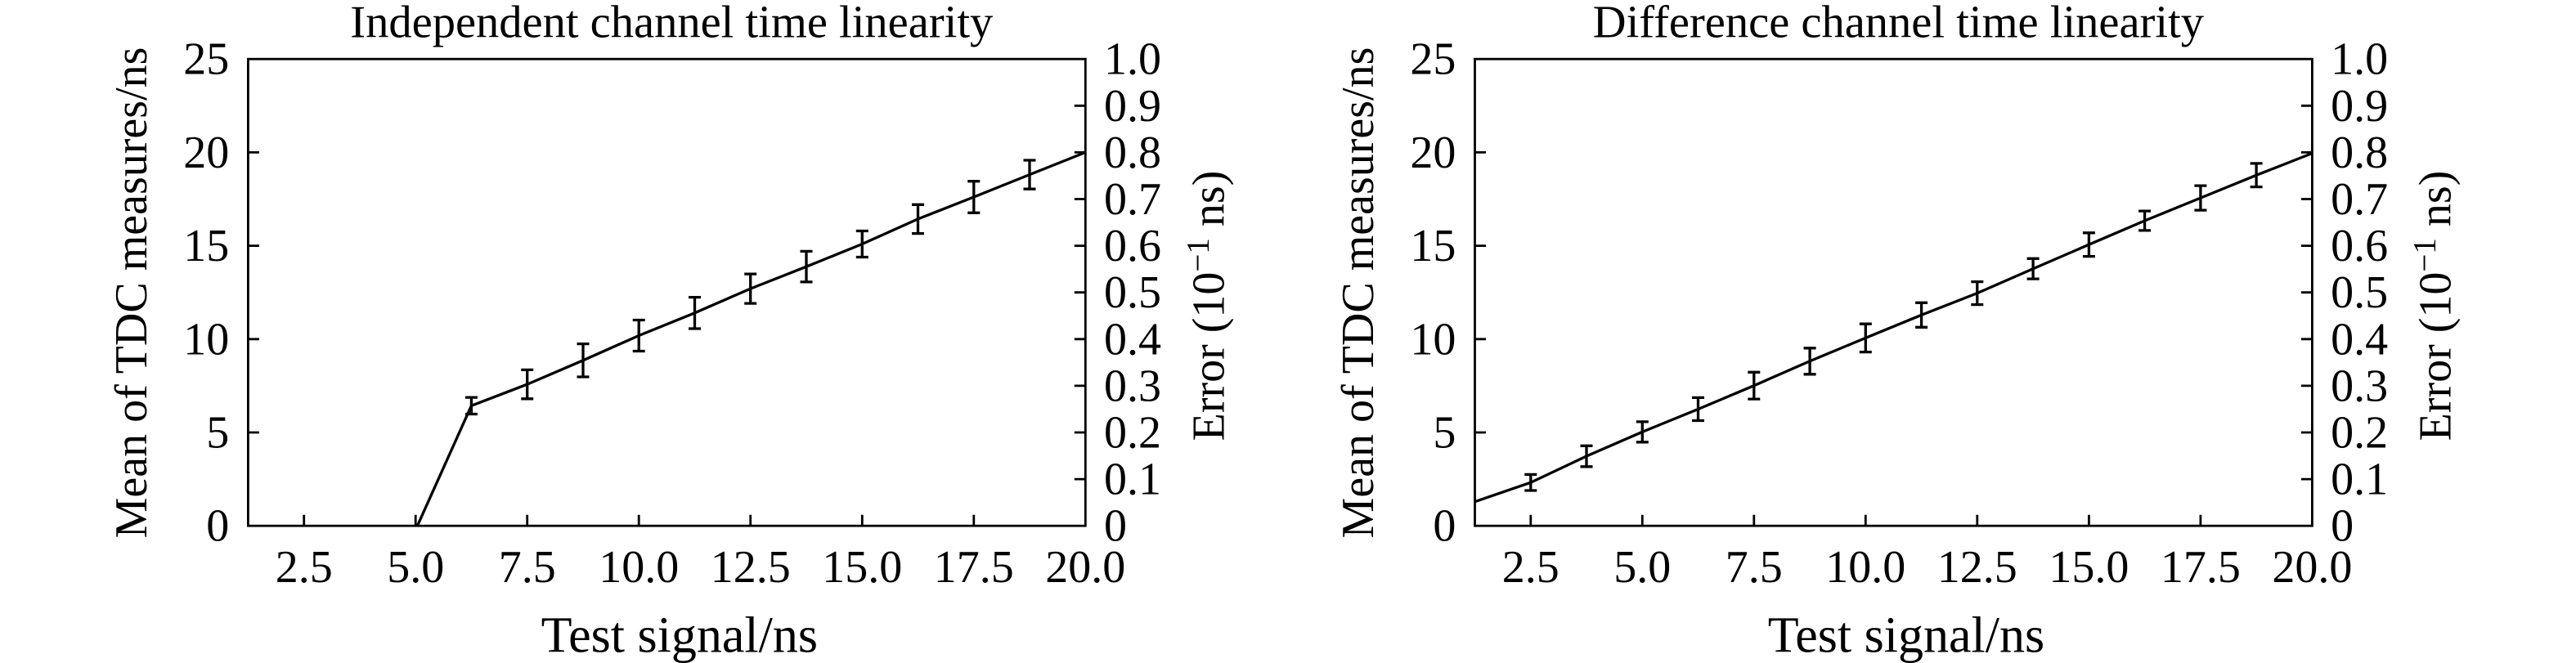 This screenshot has width=2576, height=663. Describe the element at coordinates (672, 24) in the screenshot. I see `svg-text:Independent channel time linea: Independent channel time linearity` at that location.